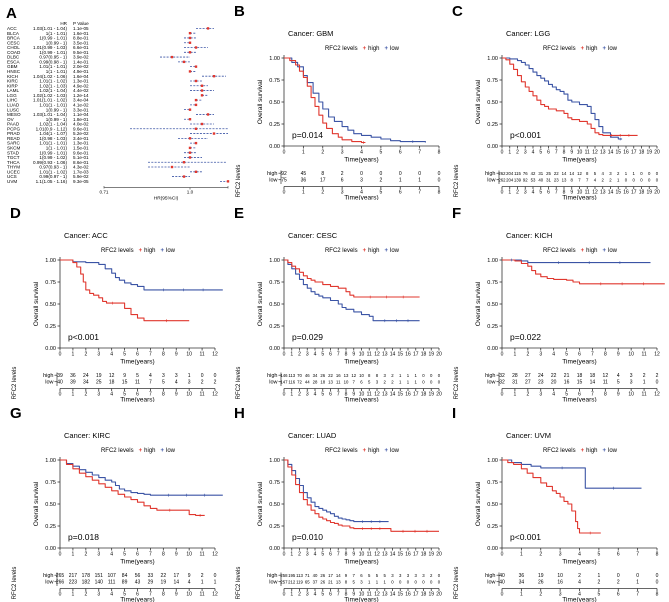  What do you see at coordinates (515, 383) in the screenshot?
I see `risk-count: 31` at bounding box center [515, 383].